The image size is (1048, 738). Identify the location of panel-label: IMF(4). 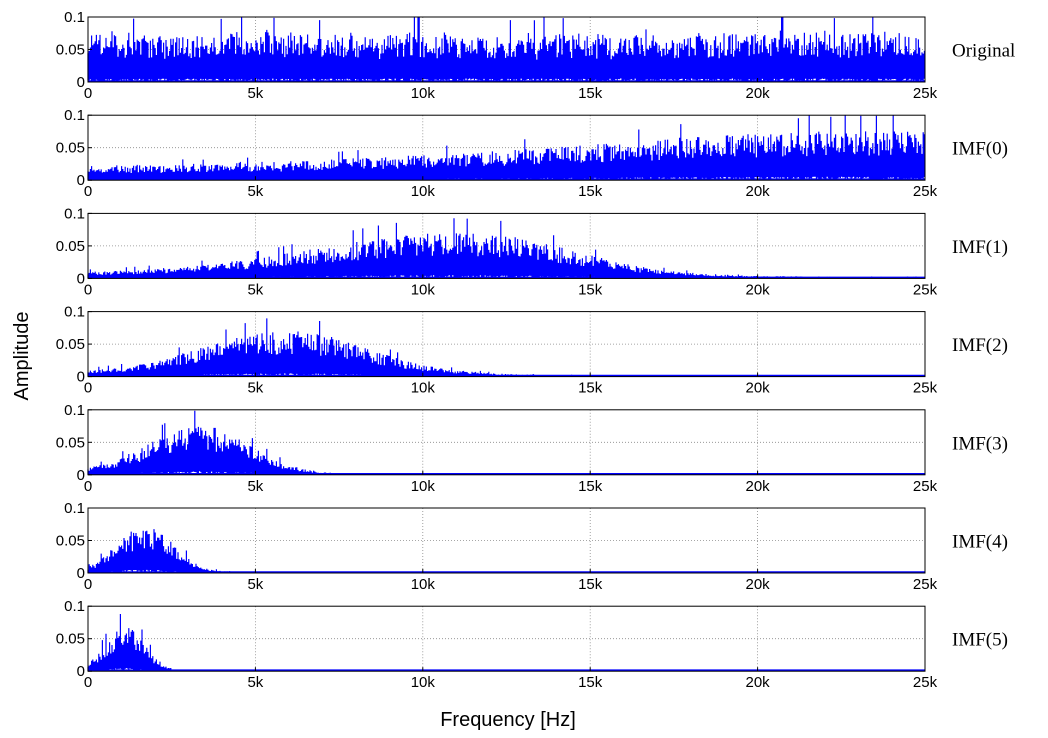
(980, 542).